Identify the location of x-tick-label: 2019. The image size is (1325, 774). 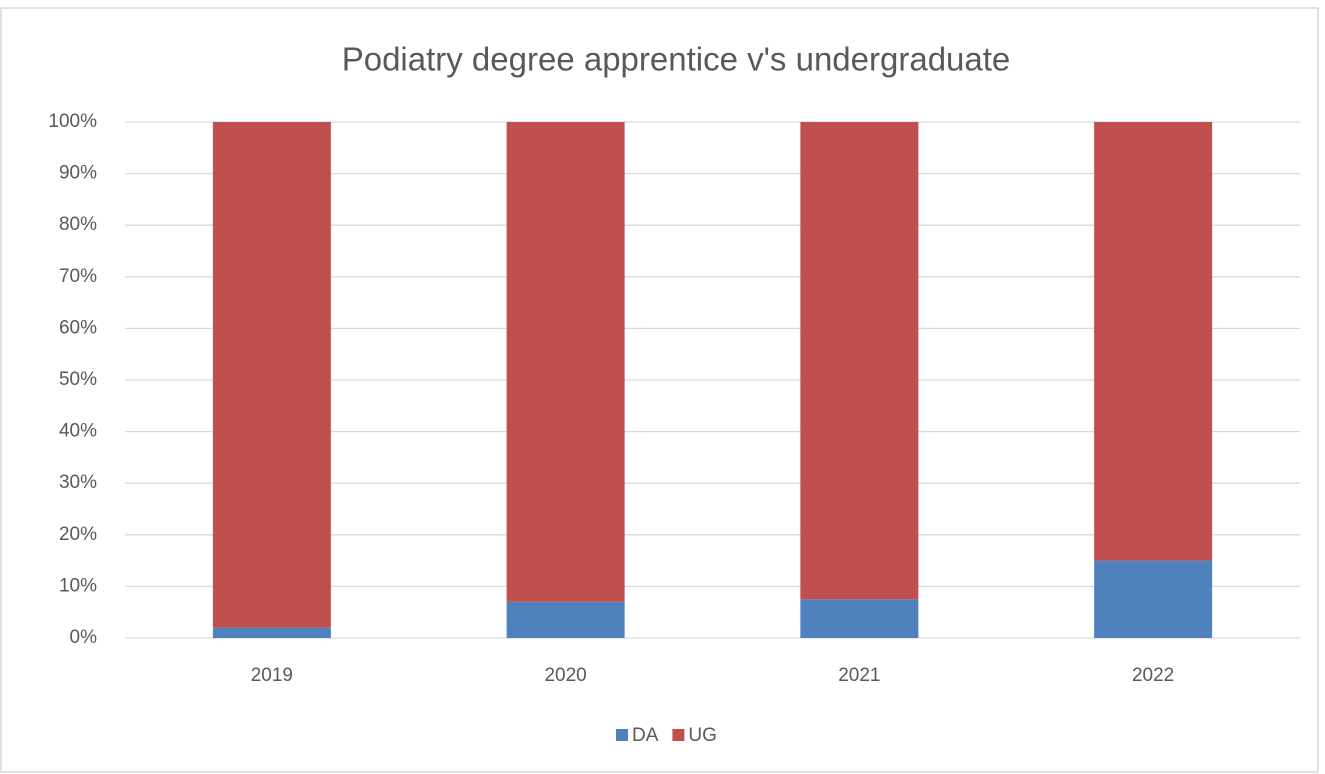
(272, 675).